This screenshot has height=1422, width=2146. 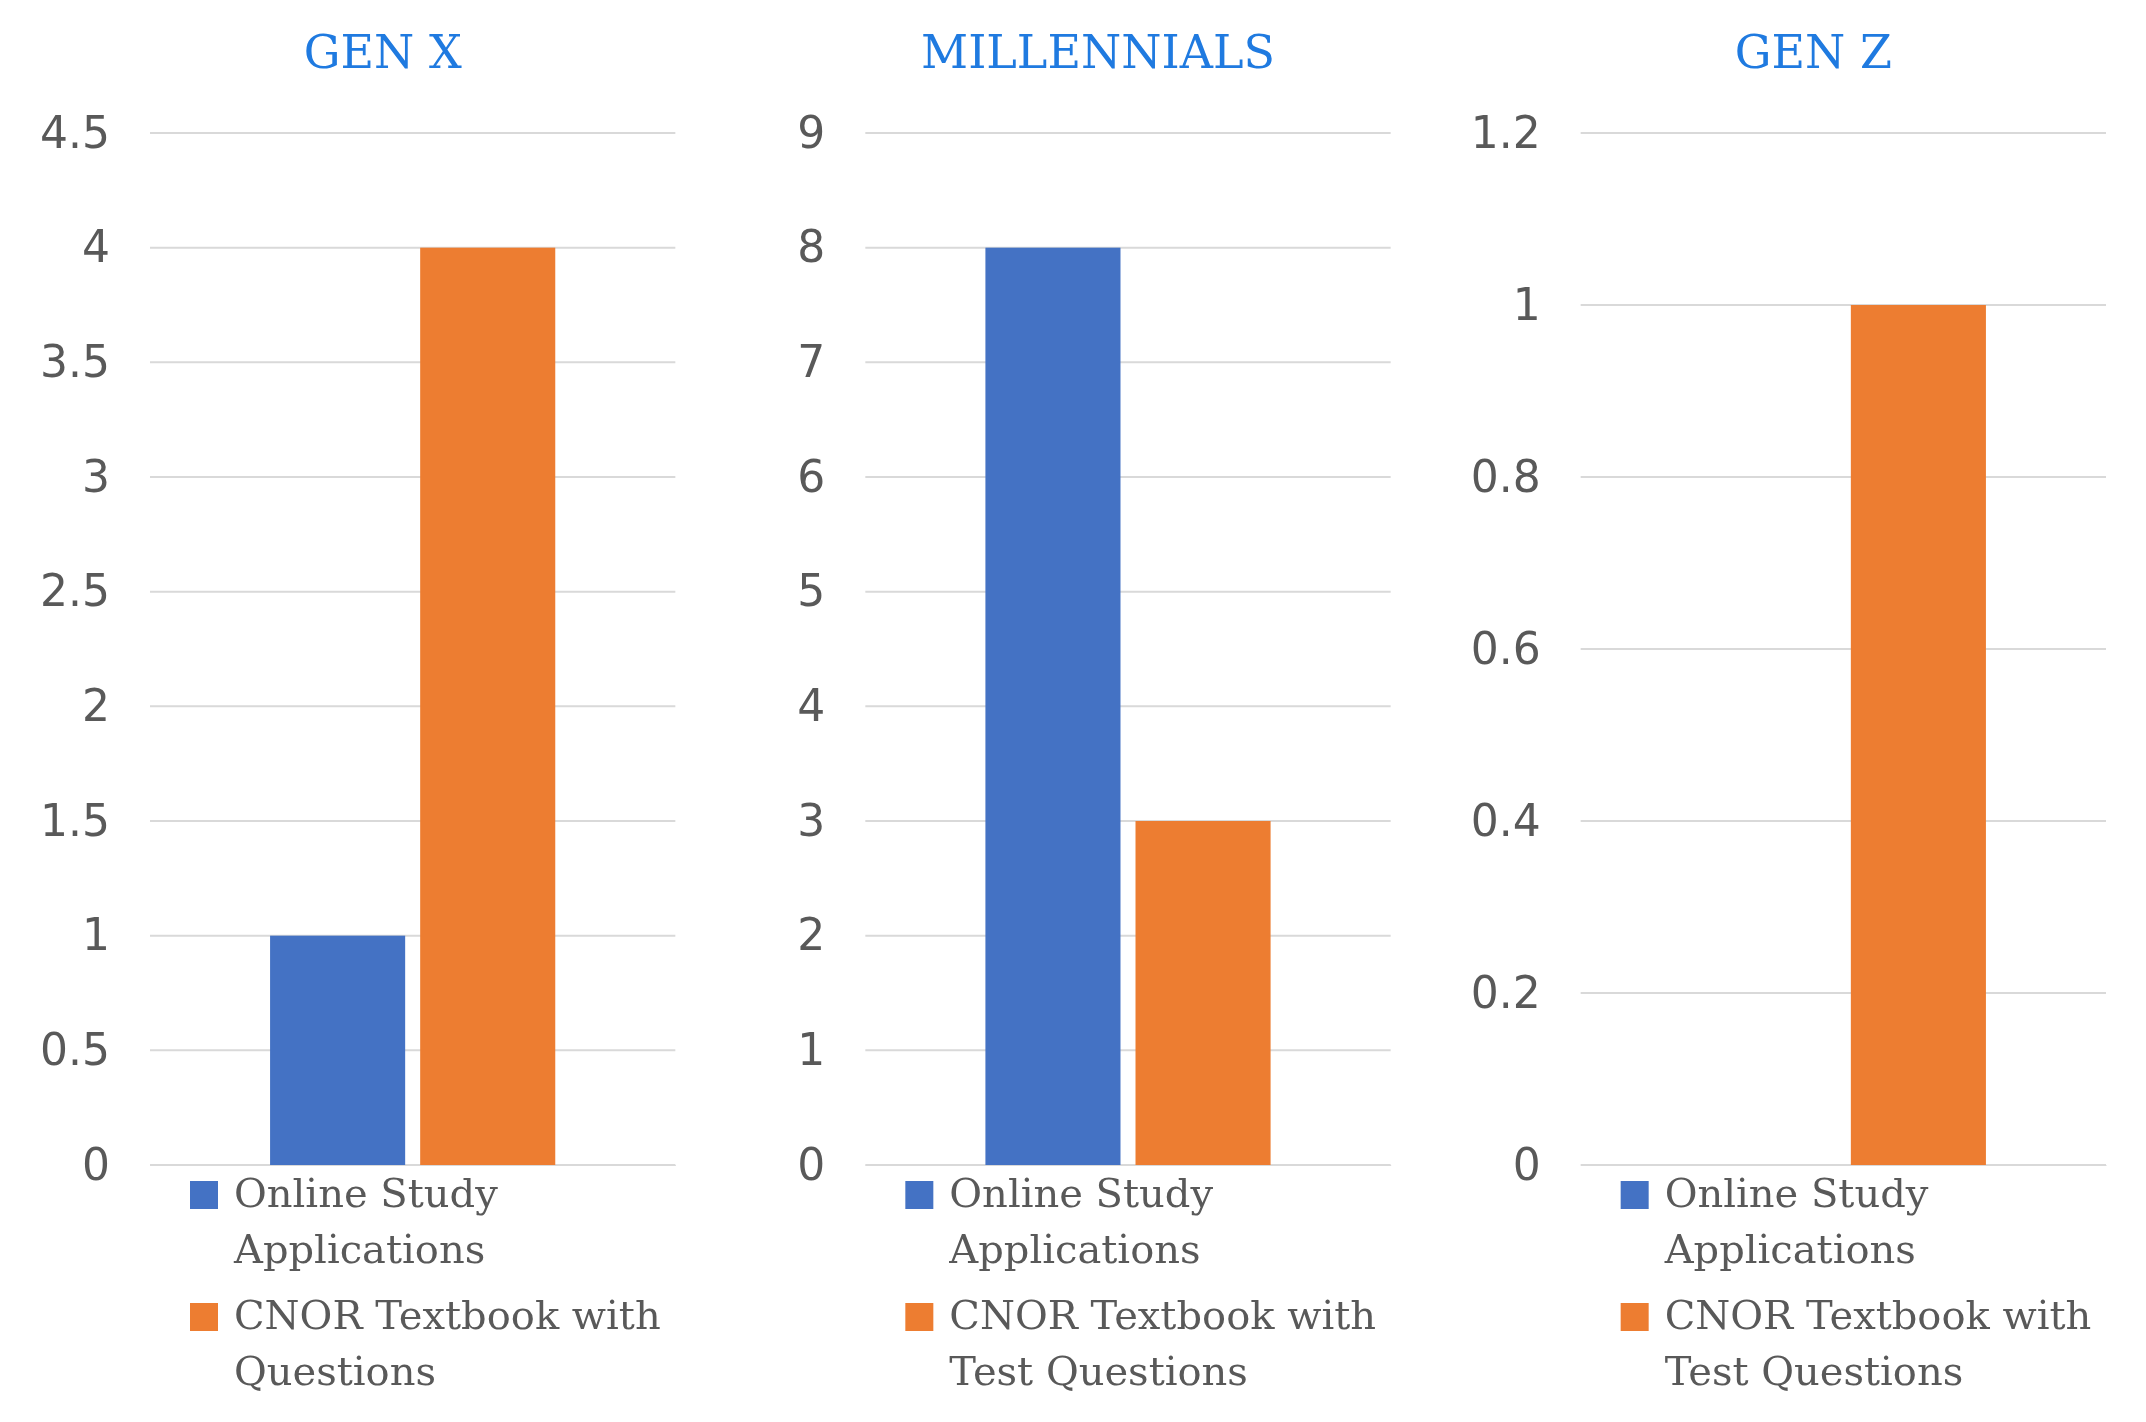 I want to click on y-tick-label: 8, so click(x=811, y=247).